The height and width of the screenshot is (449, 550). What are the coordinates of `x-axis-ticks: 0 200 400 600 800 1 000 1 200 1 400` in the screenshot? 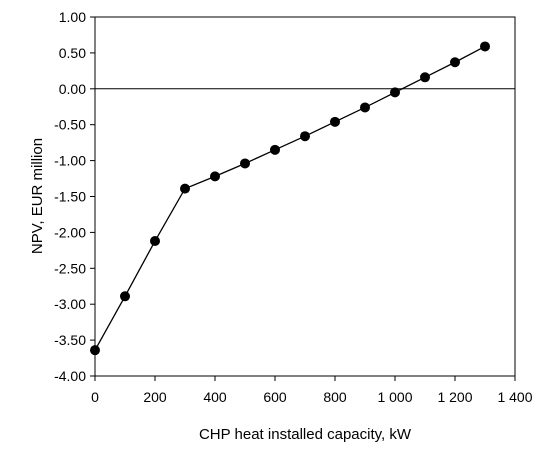 It's located at (312, 390).